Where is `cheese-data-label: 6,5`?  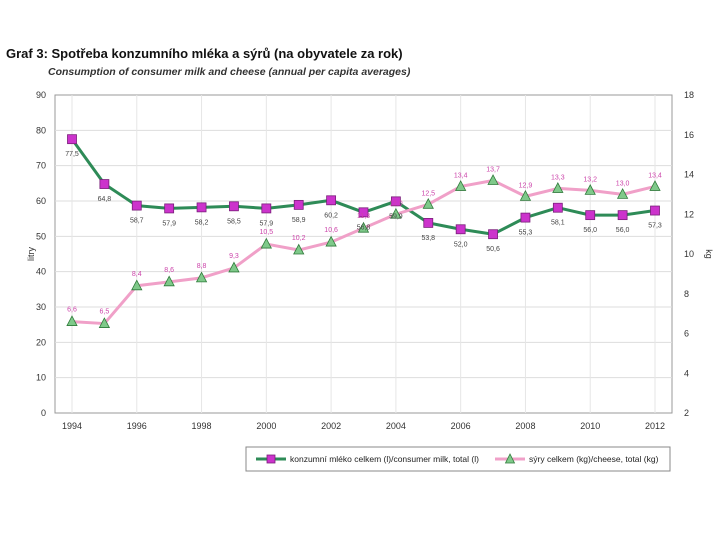
cheese-data-label: 6,5 is located at coordinates (105, 312).